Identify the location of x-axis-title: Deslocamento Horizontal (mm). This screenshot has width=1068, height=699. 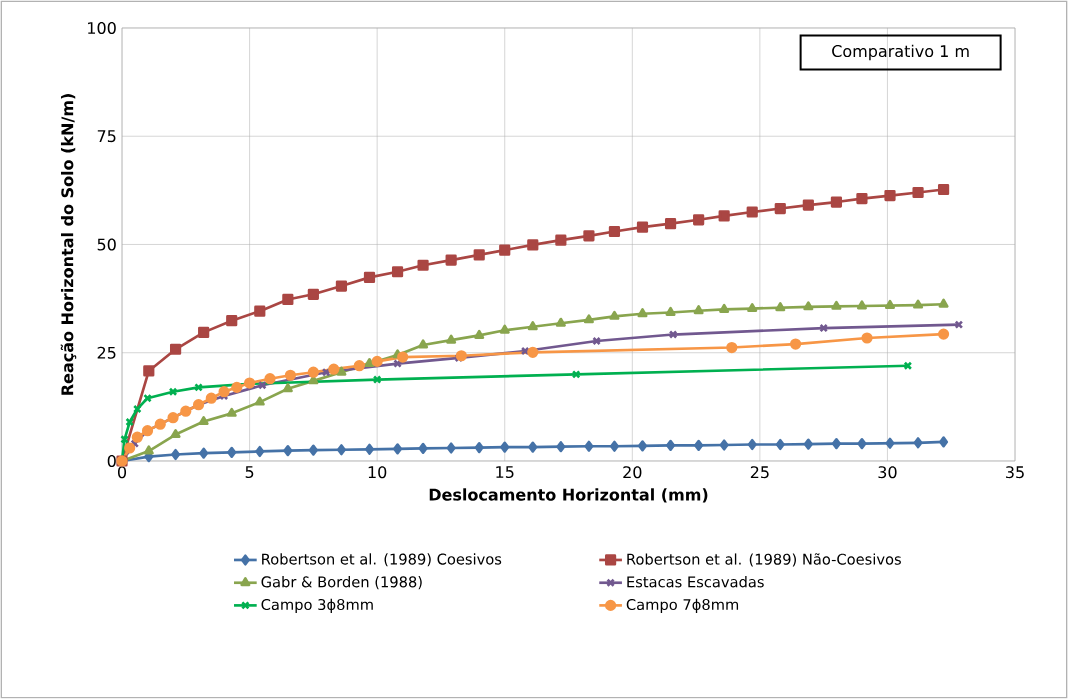
(568, 495).